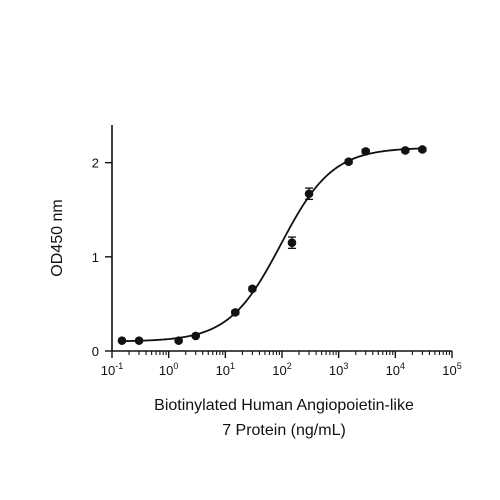 This screenshot has width=500, height=500. Describe the element at coordinates (395, 369) in the screenshot. I see `x-tick-label: 10⁴` at that location.